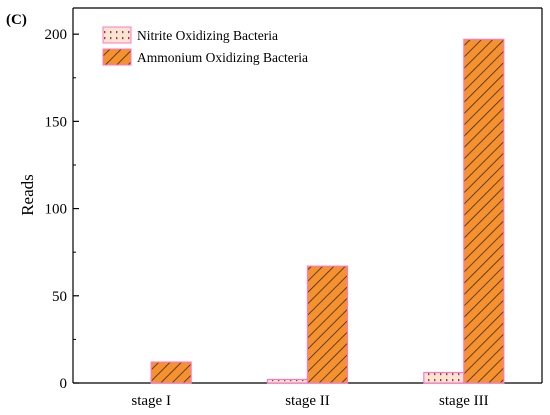 The image size is (550, 415). What do you see at coordinates (307, 401) in the screenshot?
I see `x-tick-label: stage II` at bounding box center [307, 401].